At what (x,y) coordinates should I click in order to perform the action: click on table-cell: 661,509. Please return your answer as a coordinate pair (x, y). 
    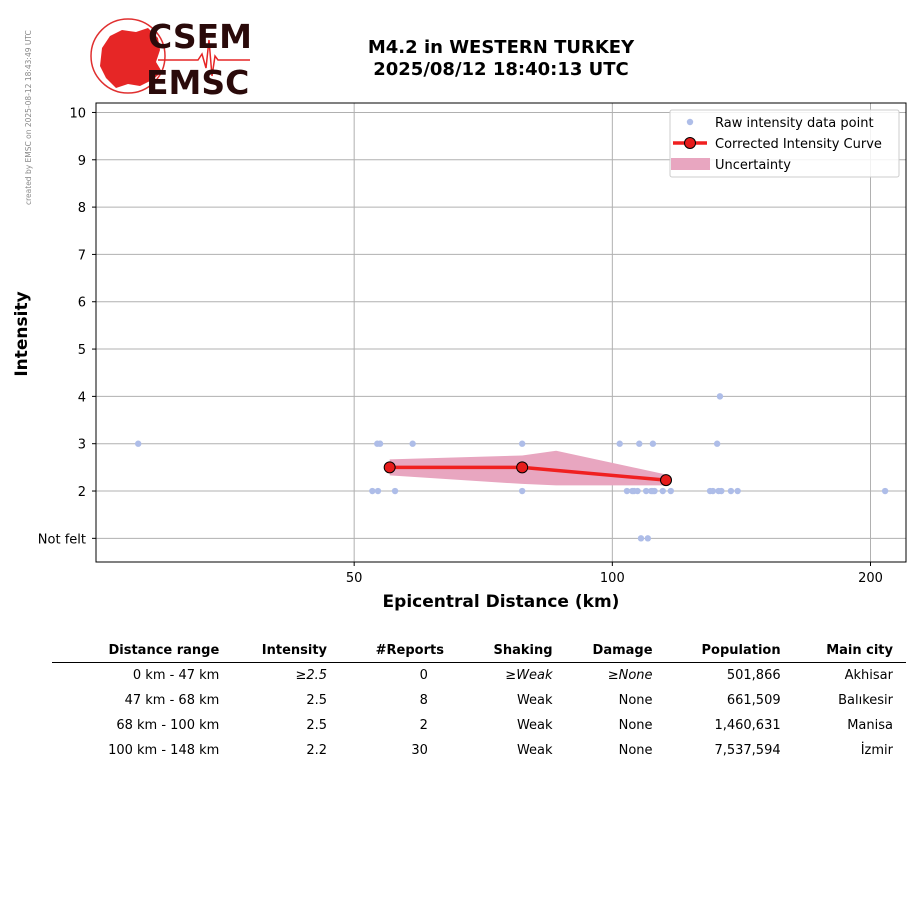
    Looking at the image, I should click on (753, 700).